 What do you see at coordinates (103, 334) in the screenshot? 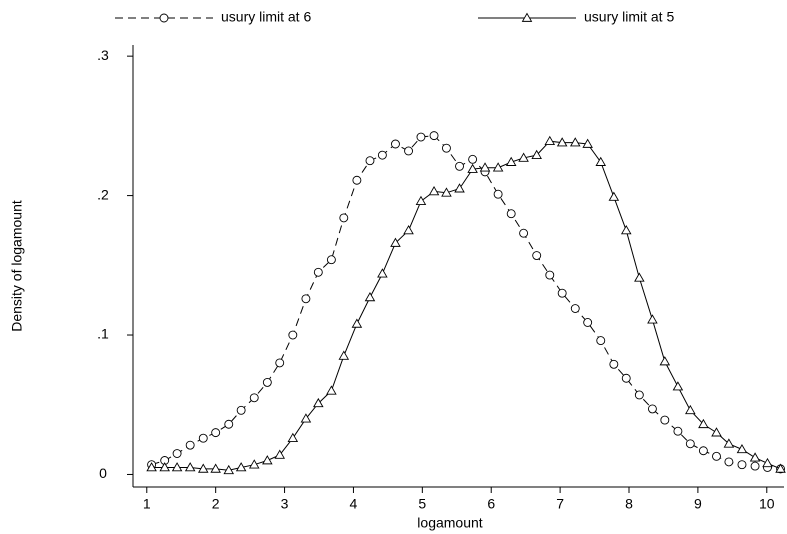
I see `y-tick-label: .1` at bounding box center [103, 334].